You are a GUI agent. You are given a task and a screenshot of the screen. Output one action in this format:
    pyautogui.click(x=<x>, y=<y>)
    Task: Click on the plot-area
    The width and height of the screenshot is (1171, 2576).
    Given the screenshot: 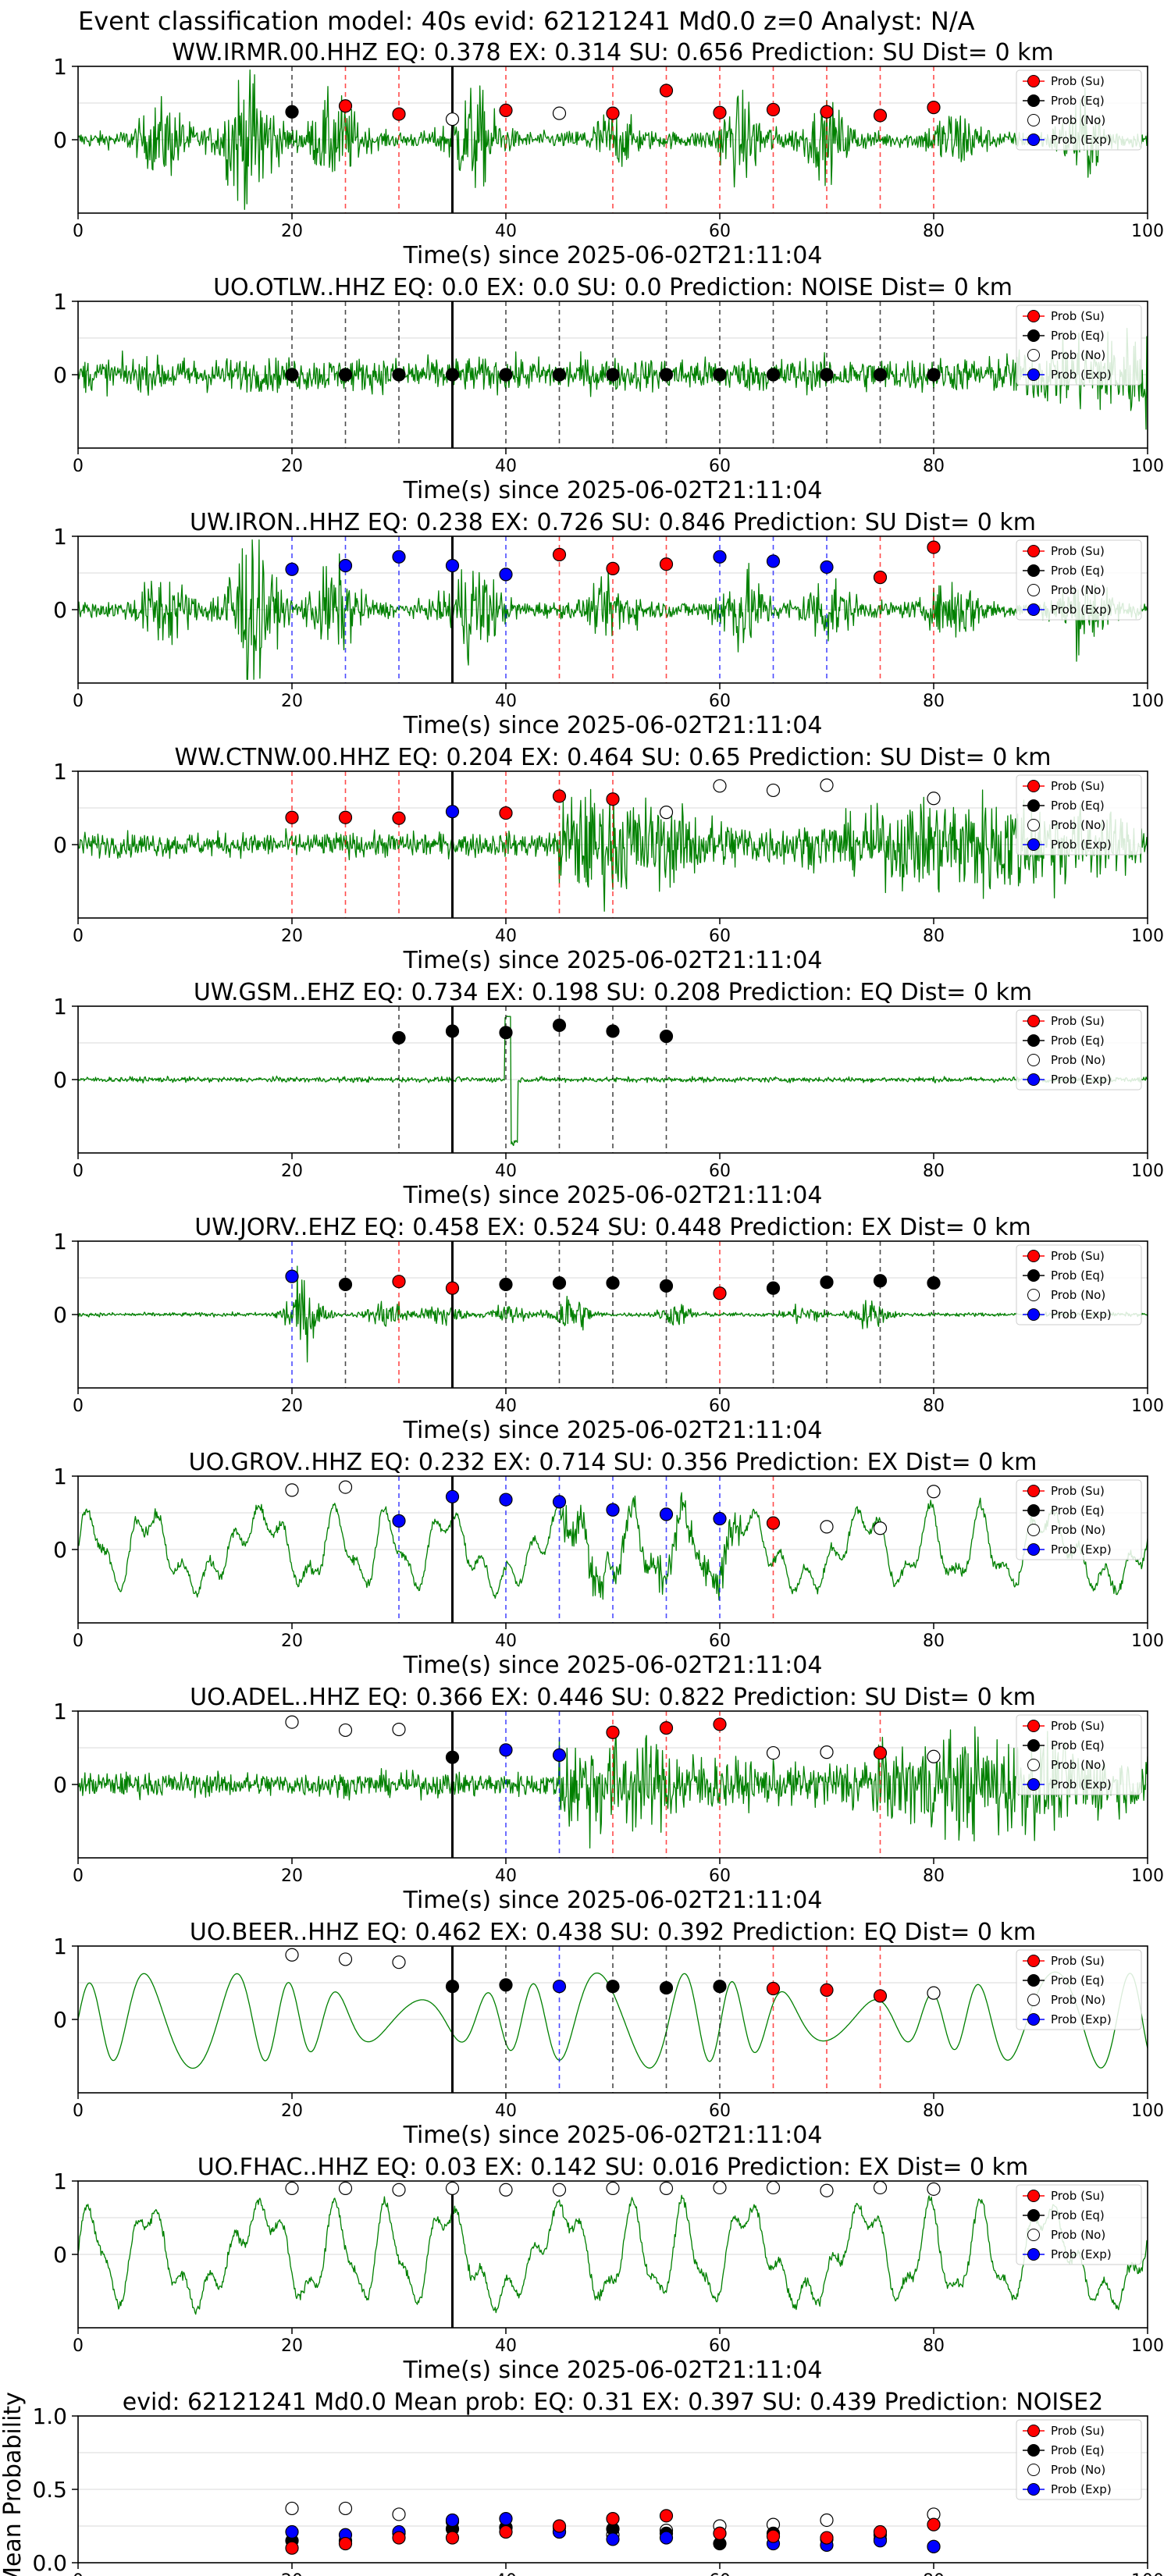 What is the action you would take?
    pyautogui.click(x=613, y=1079)
    